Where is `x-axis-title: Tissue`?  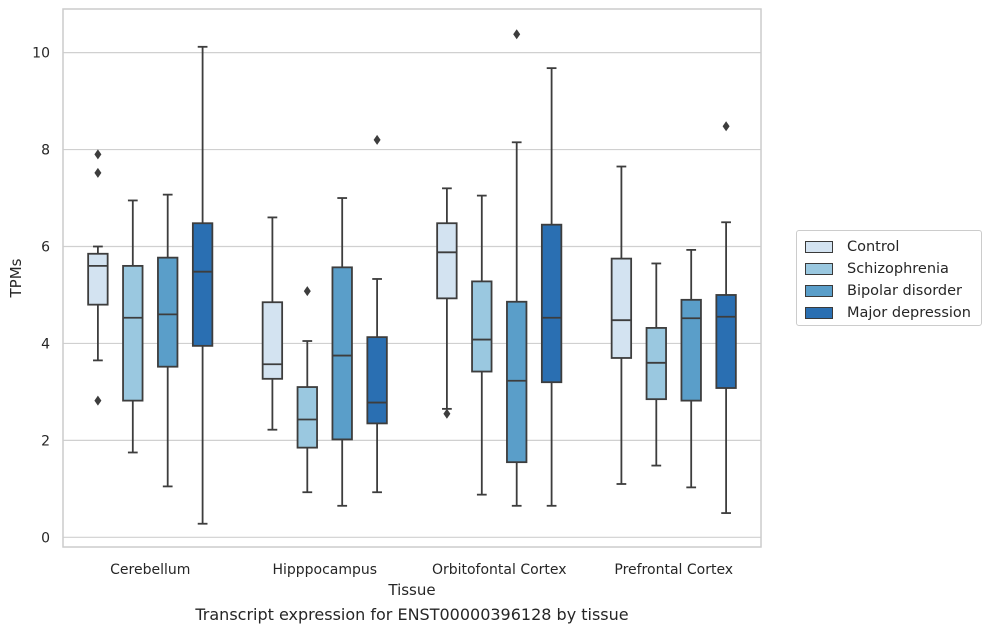 x-axis-title: Tissue is located at coordinates (411, 590).